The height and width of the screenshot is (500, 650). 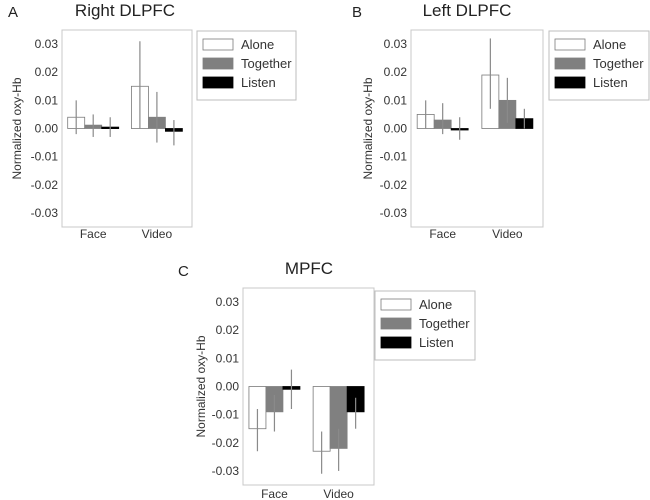 What do you see at coordinates (357, 12) in the screenshot?
I see `panel-b-letter: B` at bounding box center [357, 12].